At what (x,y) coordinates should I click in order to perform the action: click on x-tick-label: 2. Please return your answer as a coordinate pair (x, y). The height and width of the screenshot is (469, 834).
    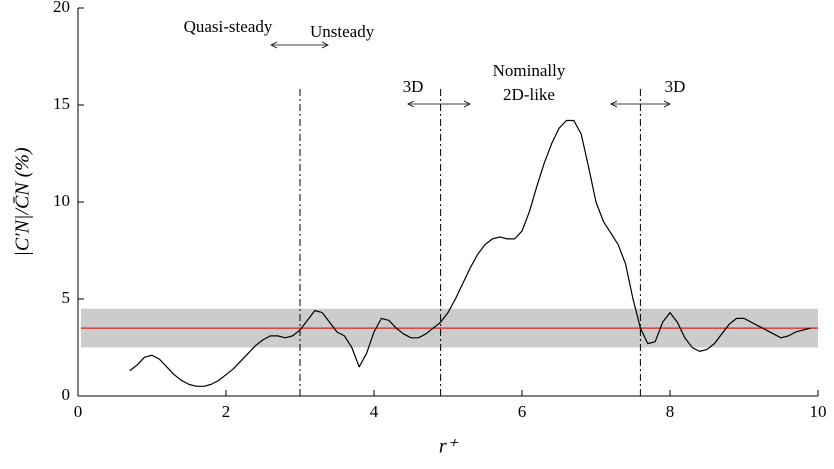
    Looking at the image, I should click on (226, 411).